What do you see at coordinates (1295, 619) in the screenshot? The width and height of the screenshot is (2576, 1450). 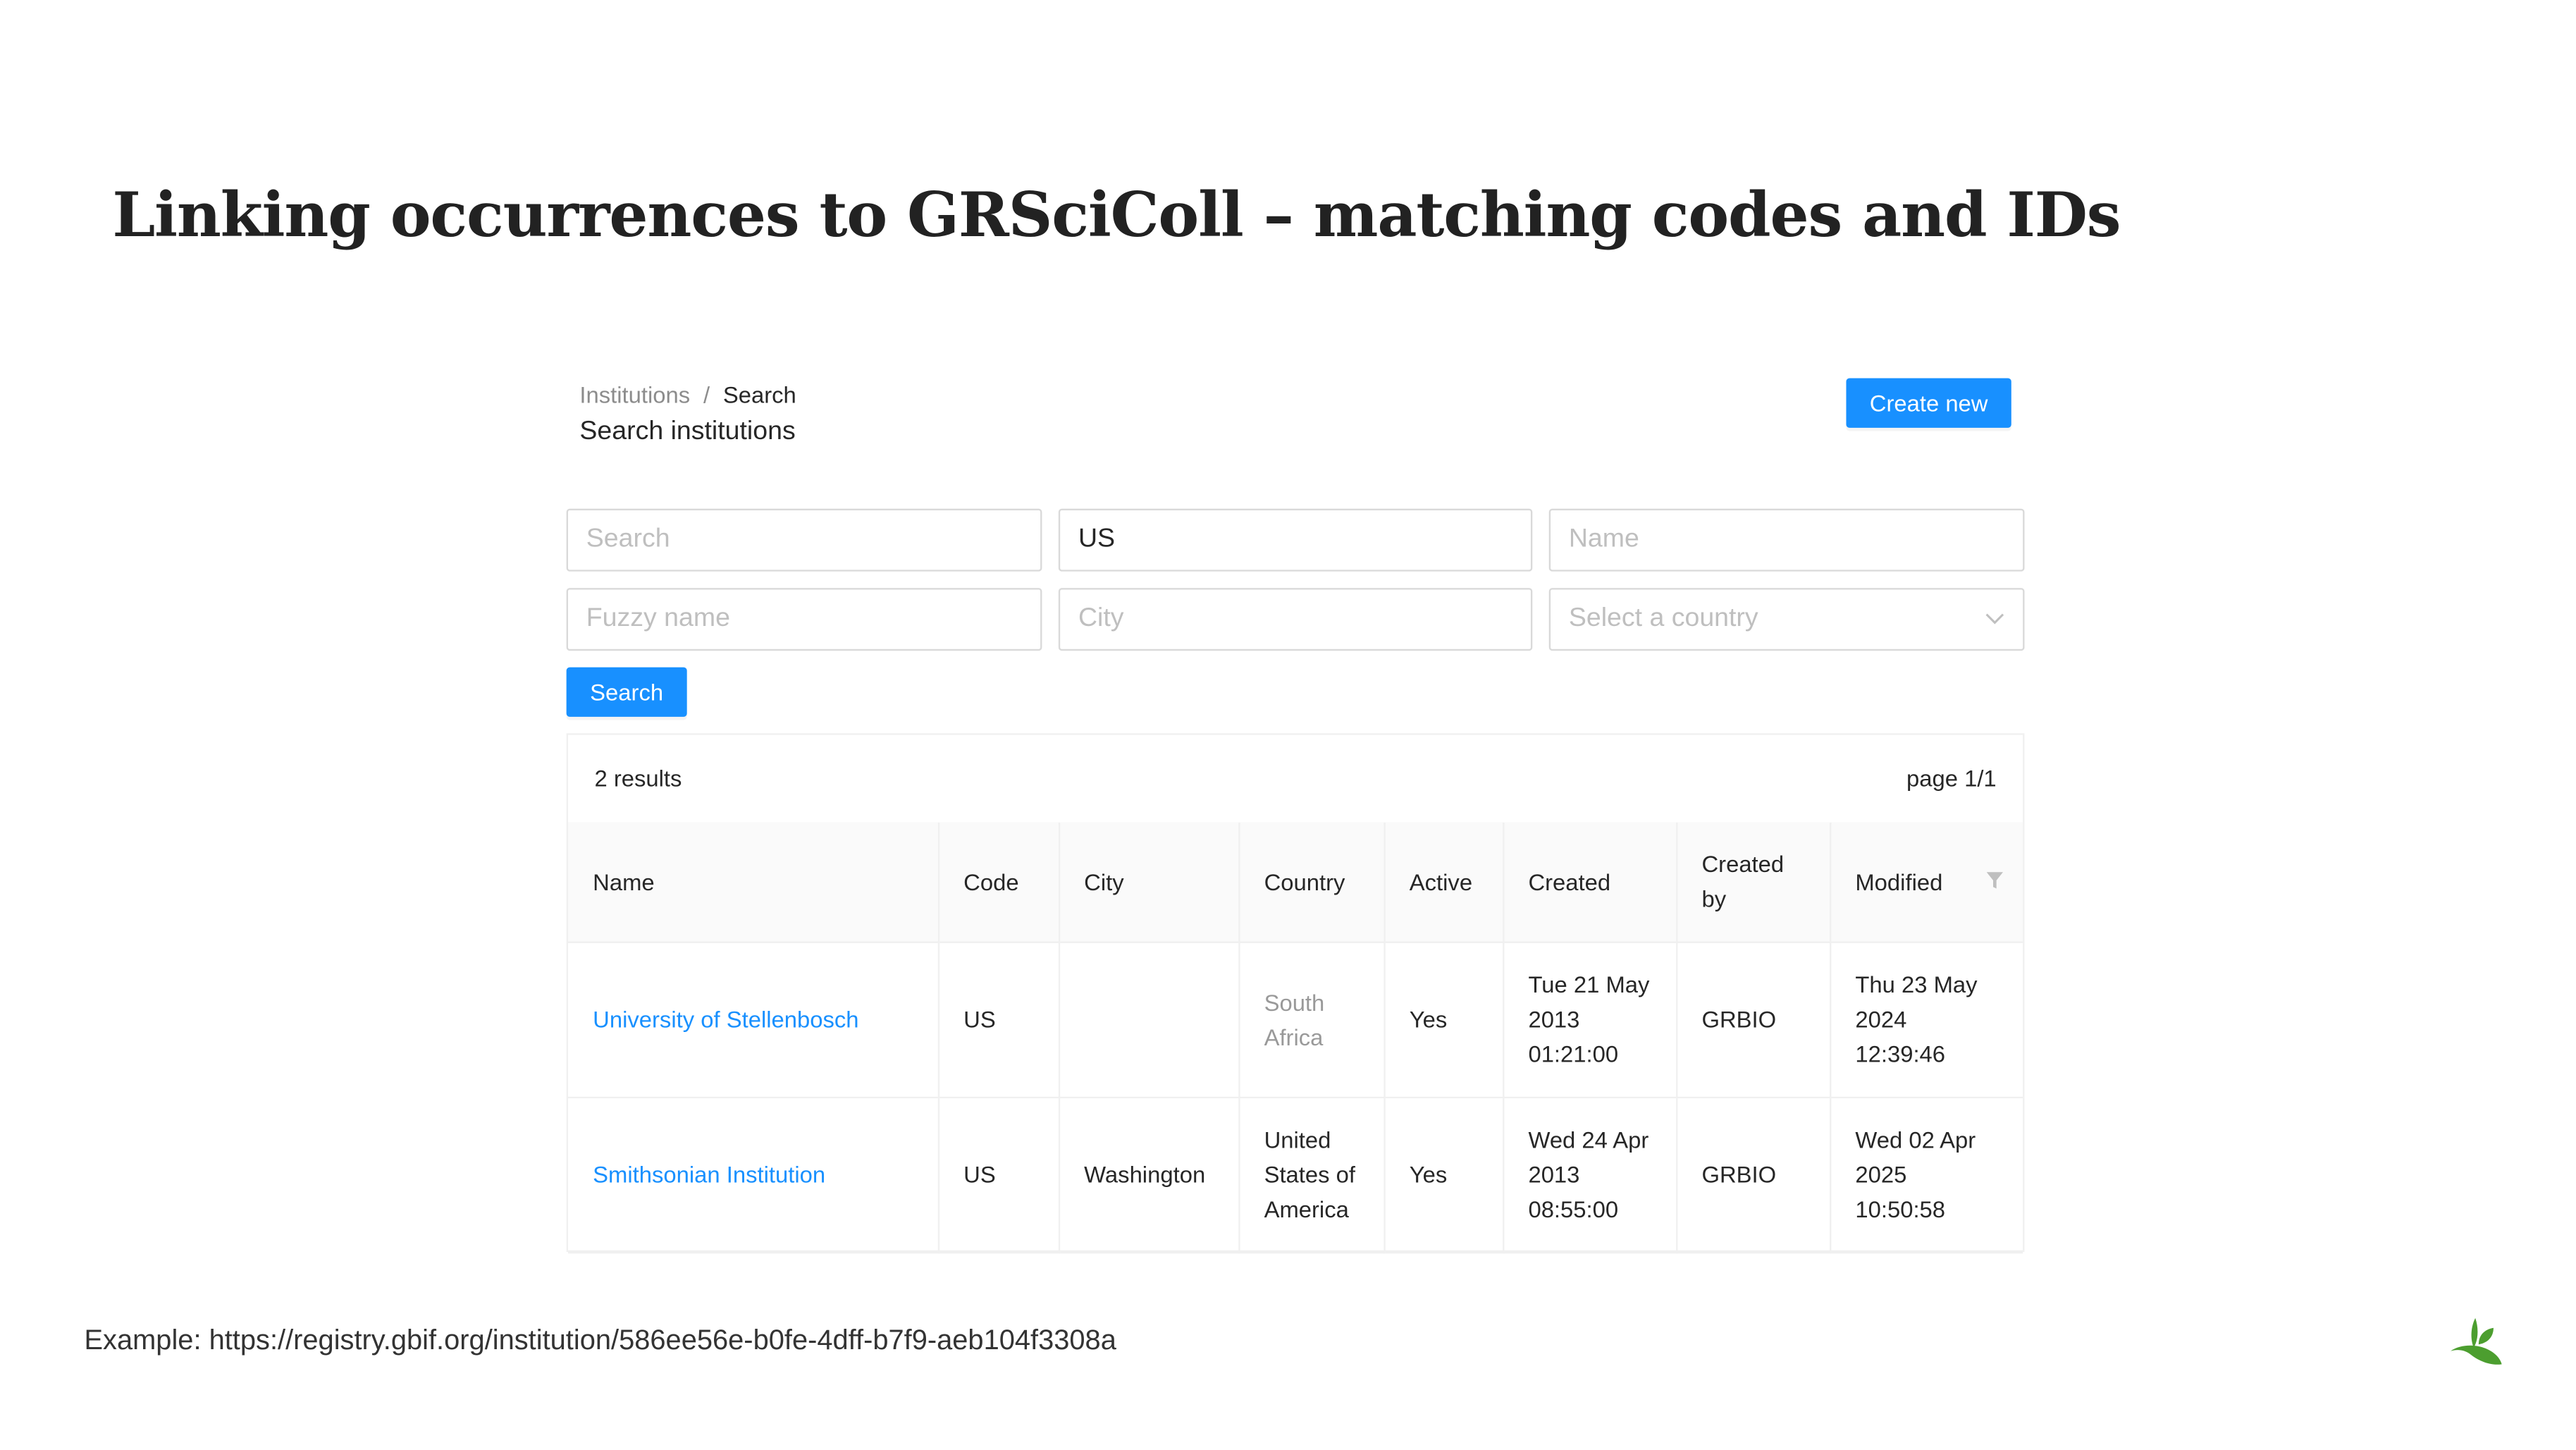 I see `city-input` at bounding box center [1295, 619].